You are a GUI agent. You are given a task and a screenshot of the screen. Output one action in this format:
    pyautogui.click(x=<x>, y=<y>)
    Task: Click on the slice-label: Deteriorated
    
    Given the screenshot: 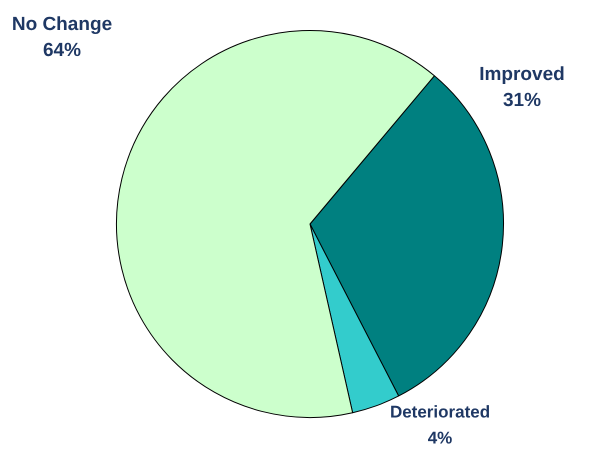 What is the action you would take?
    pyautogui.click(x=440, y=412)
    